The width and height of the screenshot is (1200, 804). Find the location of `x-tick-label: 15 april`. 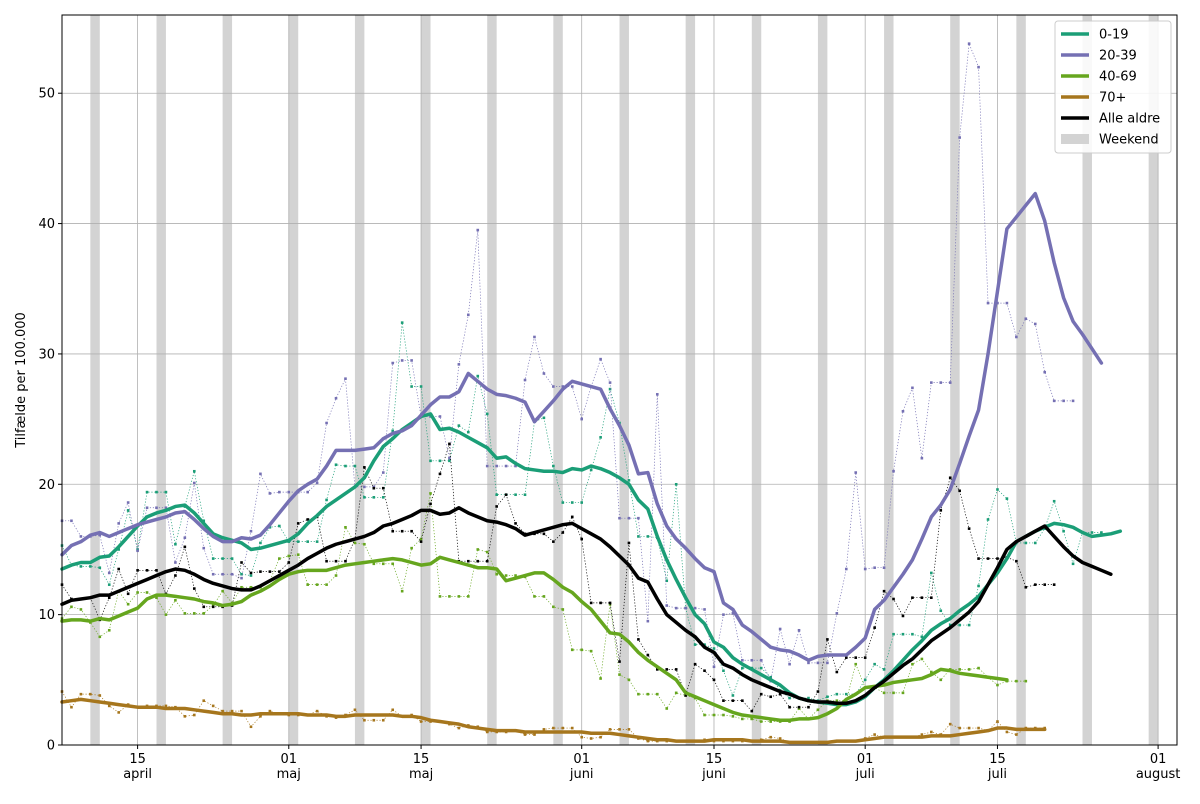

x-tick-label: 15 april is located at coordinates (137, 767).